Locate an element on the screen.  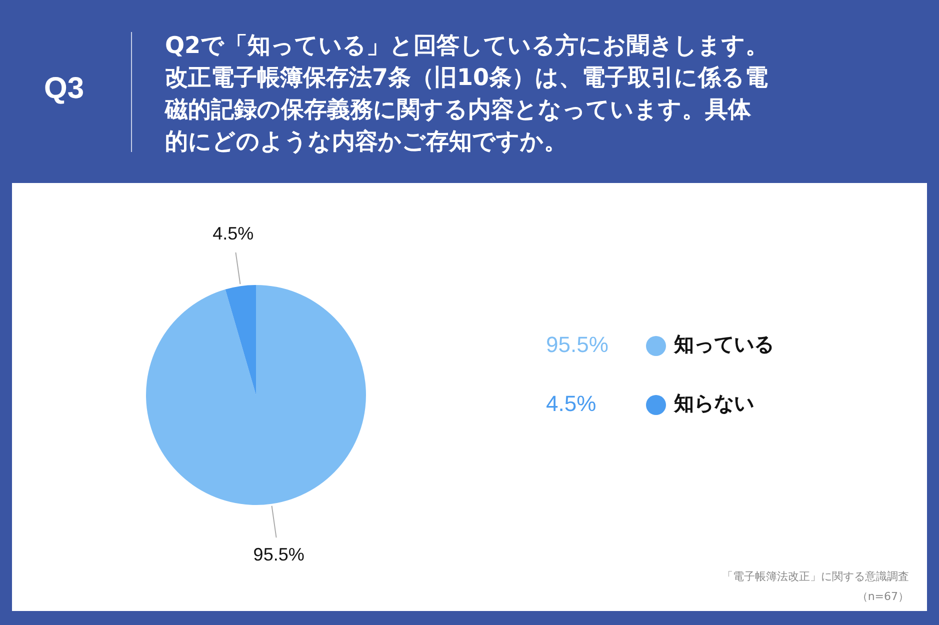
text: 「電子帳簿法改正」に関する意識調査 is located at coordinates (815, 577).